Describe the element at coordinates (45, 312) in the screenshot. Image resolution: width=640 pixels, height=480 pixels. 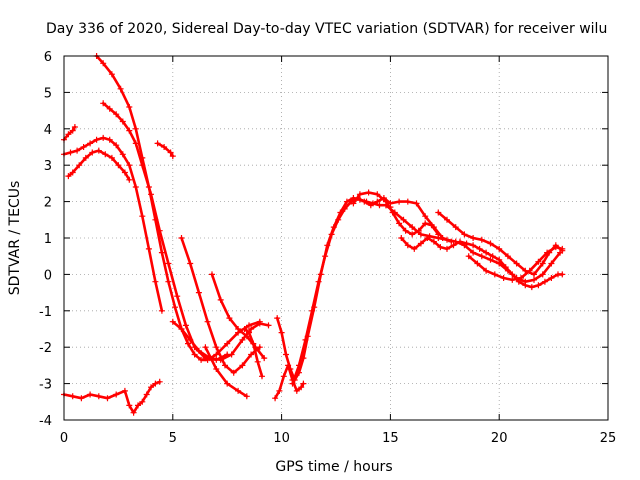
I see `y-tick-label: -1` at that location.